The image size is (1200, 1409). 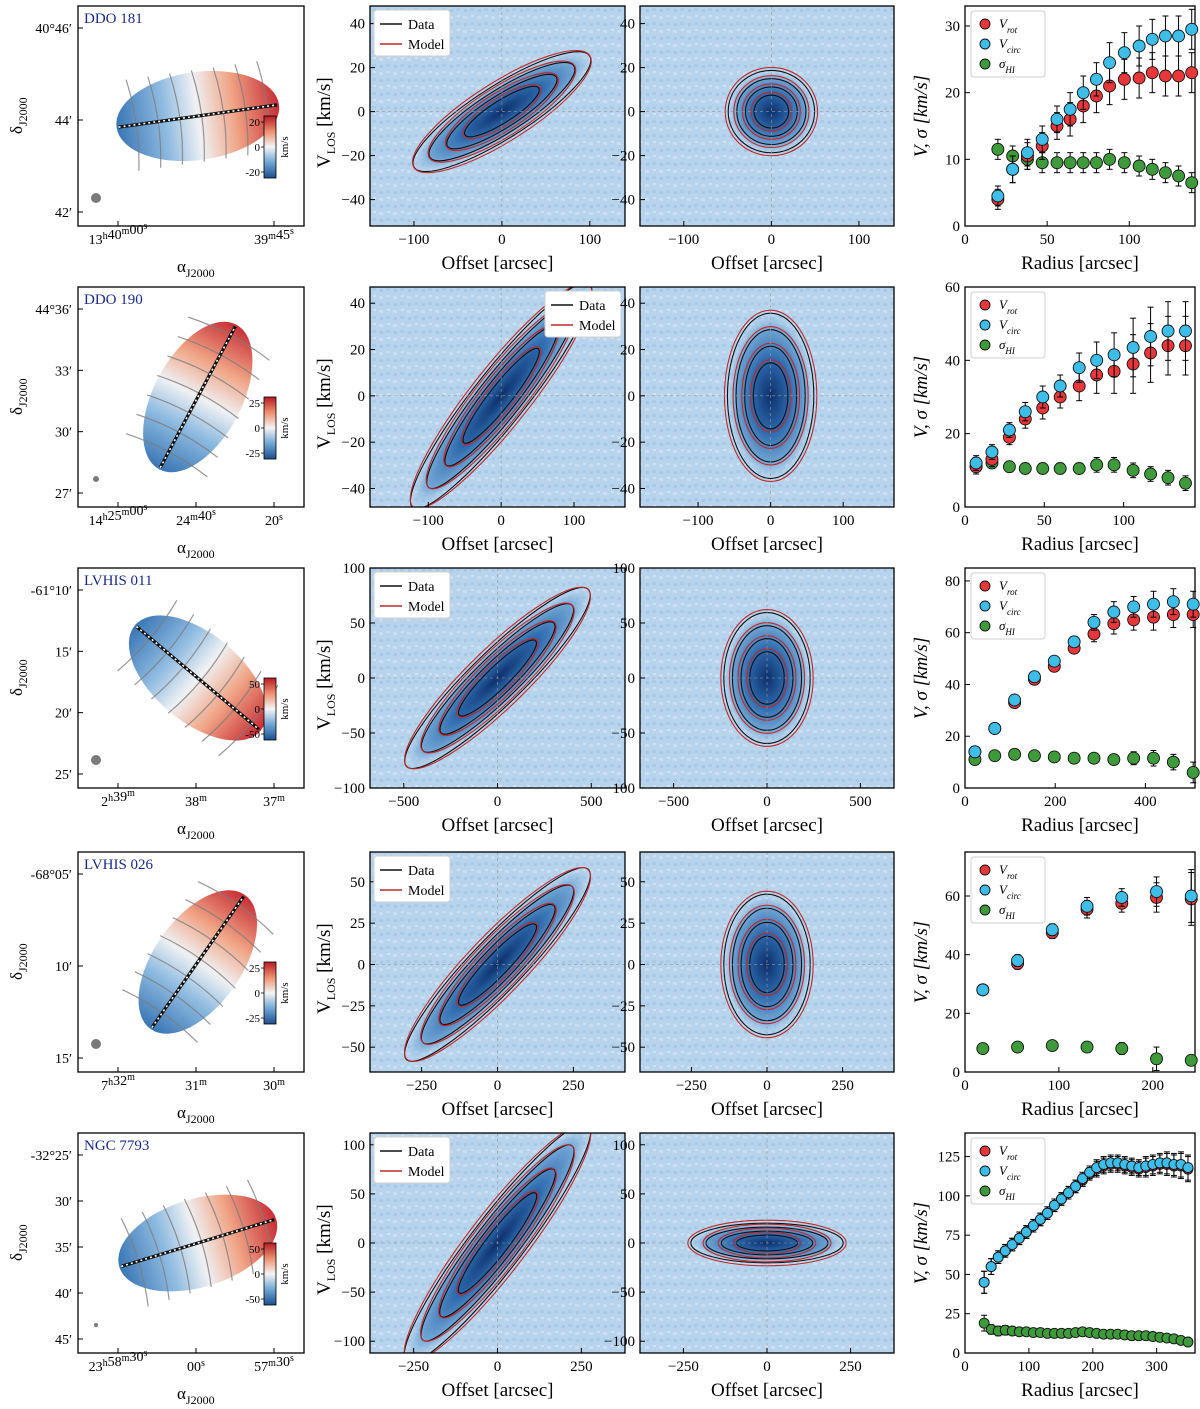 I want to click on colorbar, so click(x=270, y=993).